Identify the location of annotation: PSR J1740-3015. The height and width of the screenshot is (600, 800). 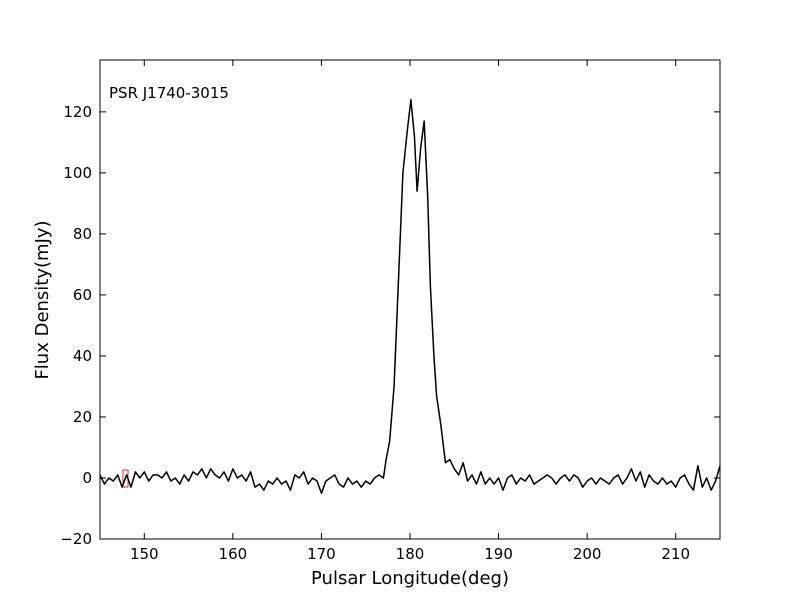
(169, 93).